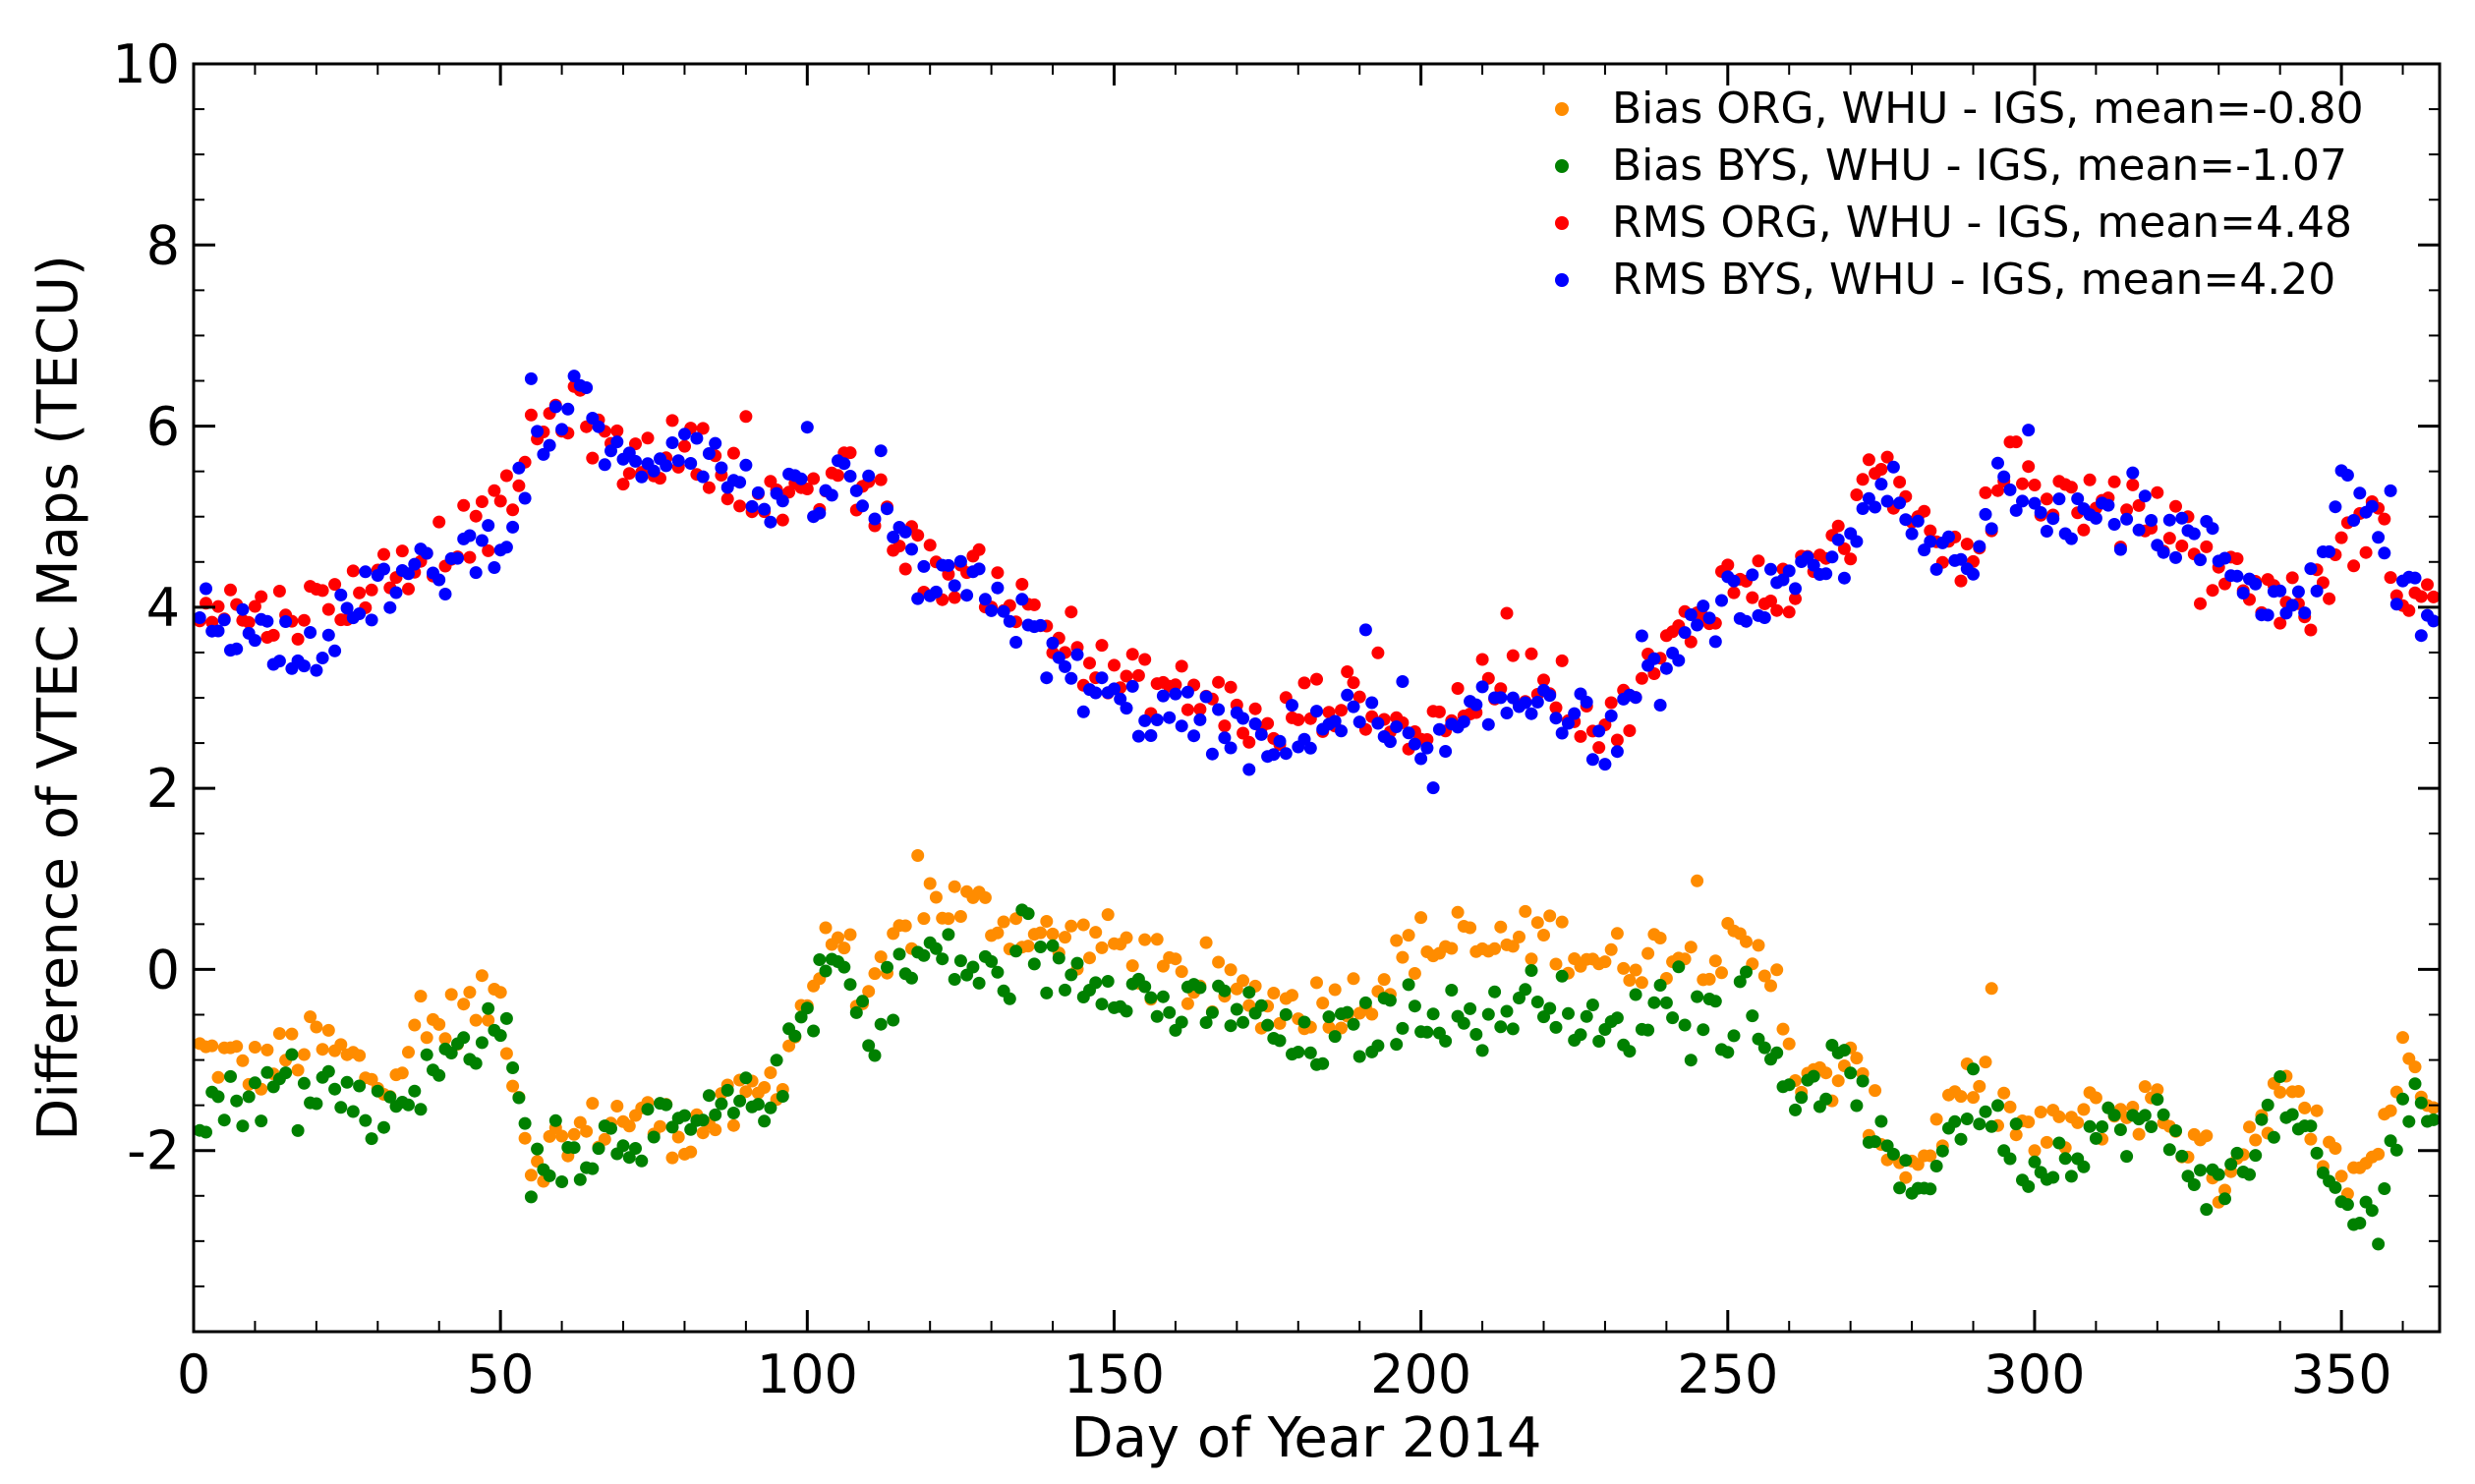 The image size is (2475, 1484). What do you see at coordinates (1973, 280) in the screenshot?
I see `legend-label: RMS BYS, WHU - IGS, mean=4.20` at bounding box center [1973, 280].